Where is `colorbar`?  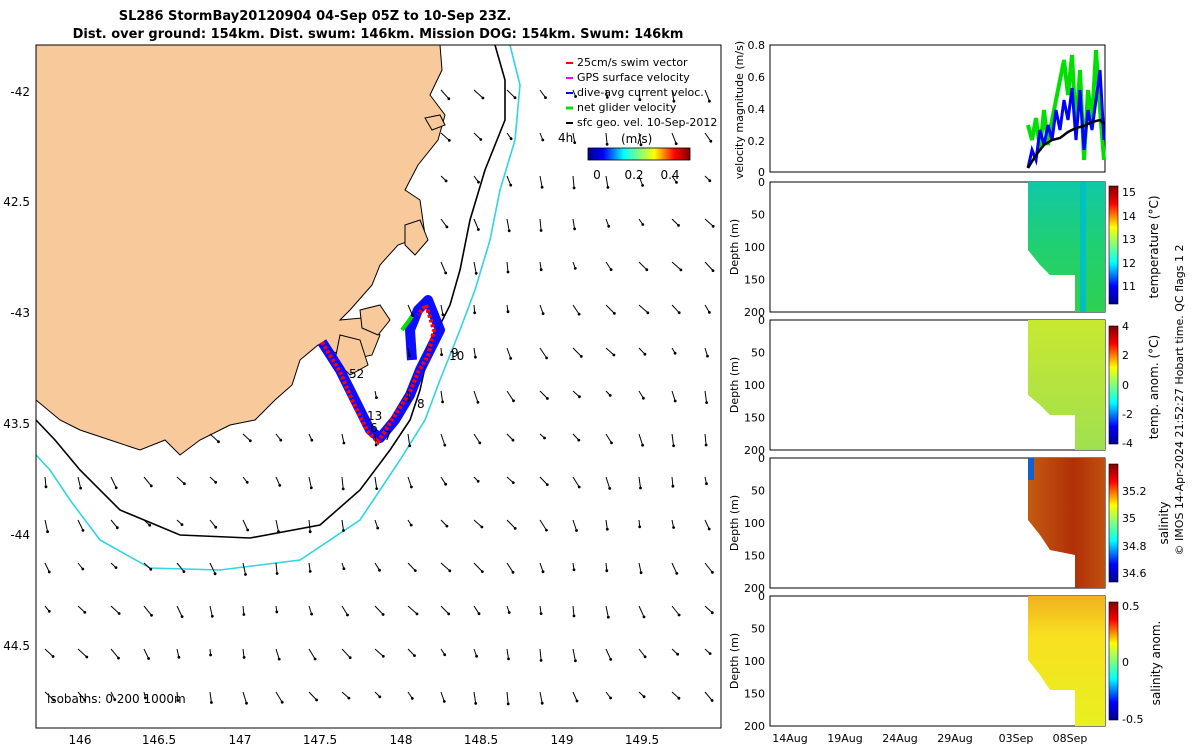
colorbar is located at coordinates (639, 154).